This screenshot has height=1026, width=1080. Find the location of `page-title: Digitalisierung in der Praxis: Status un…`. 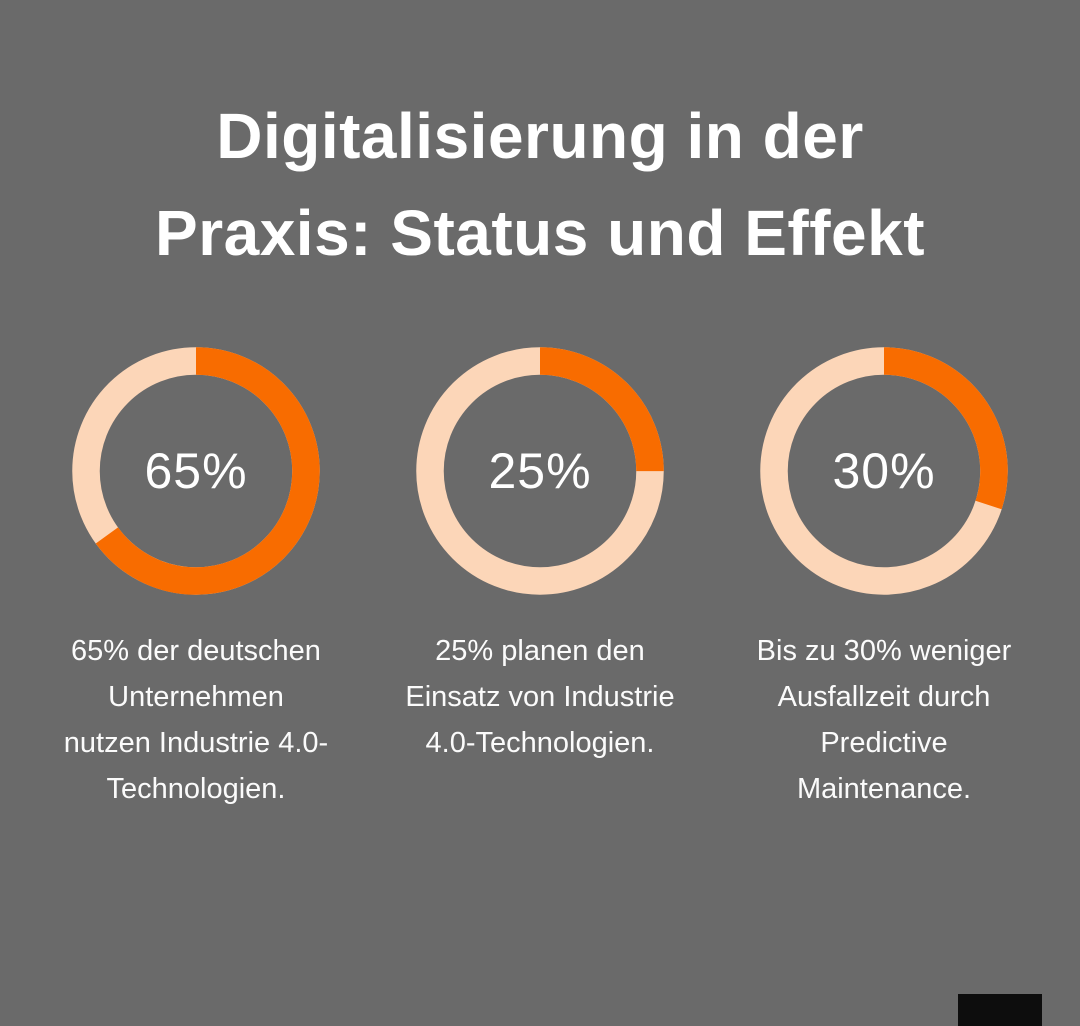

page-title: Digitalisierung in der Praxis: Status un… is located at coordinates (540, 184).